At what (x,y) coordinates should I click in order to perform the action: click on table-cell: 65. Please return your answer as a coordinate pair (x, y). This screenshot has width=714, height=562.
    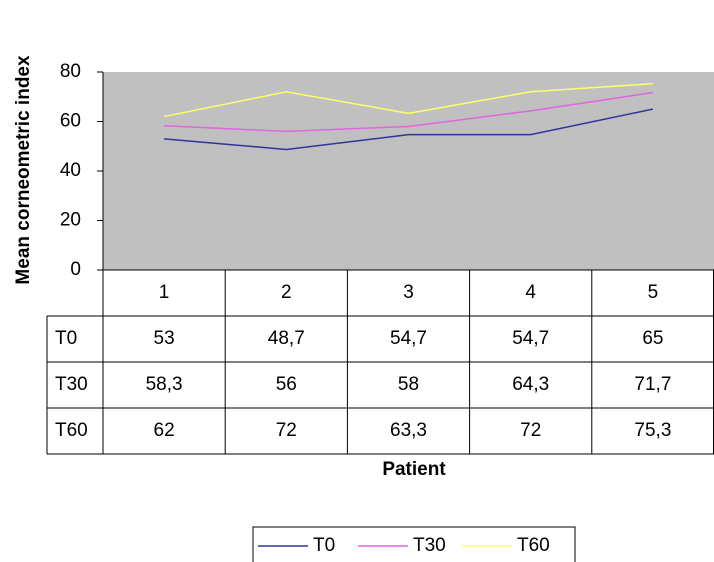
    Looking at the image, I should click on (652, 338).